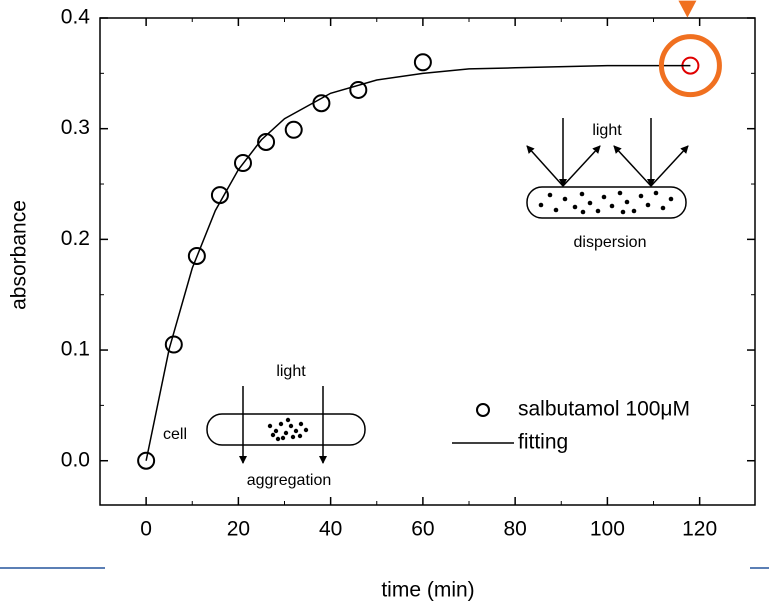  Describe the element at coordinates (175, 434) in the screenshot. I see `annotation: cell` at that location.